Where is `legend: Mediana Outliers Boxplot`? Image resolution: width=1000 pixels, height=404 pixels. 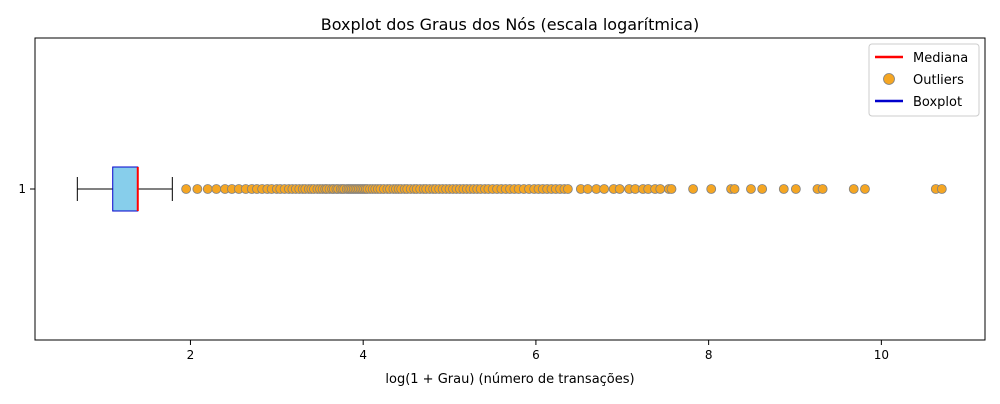 legend: Mediana Outliers Boxplot is located at coordinates (924, 80).